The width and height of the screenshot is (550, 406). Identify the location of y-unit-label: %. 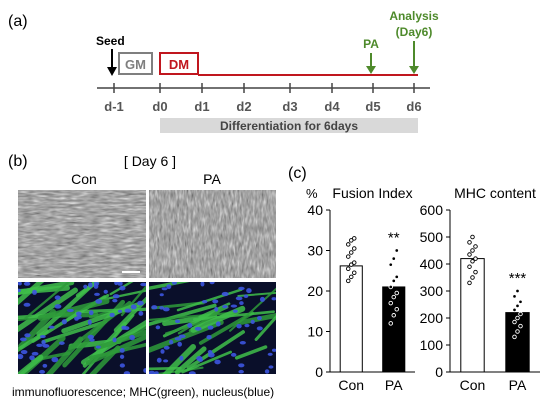
(312, 193).